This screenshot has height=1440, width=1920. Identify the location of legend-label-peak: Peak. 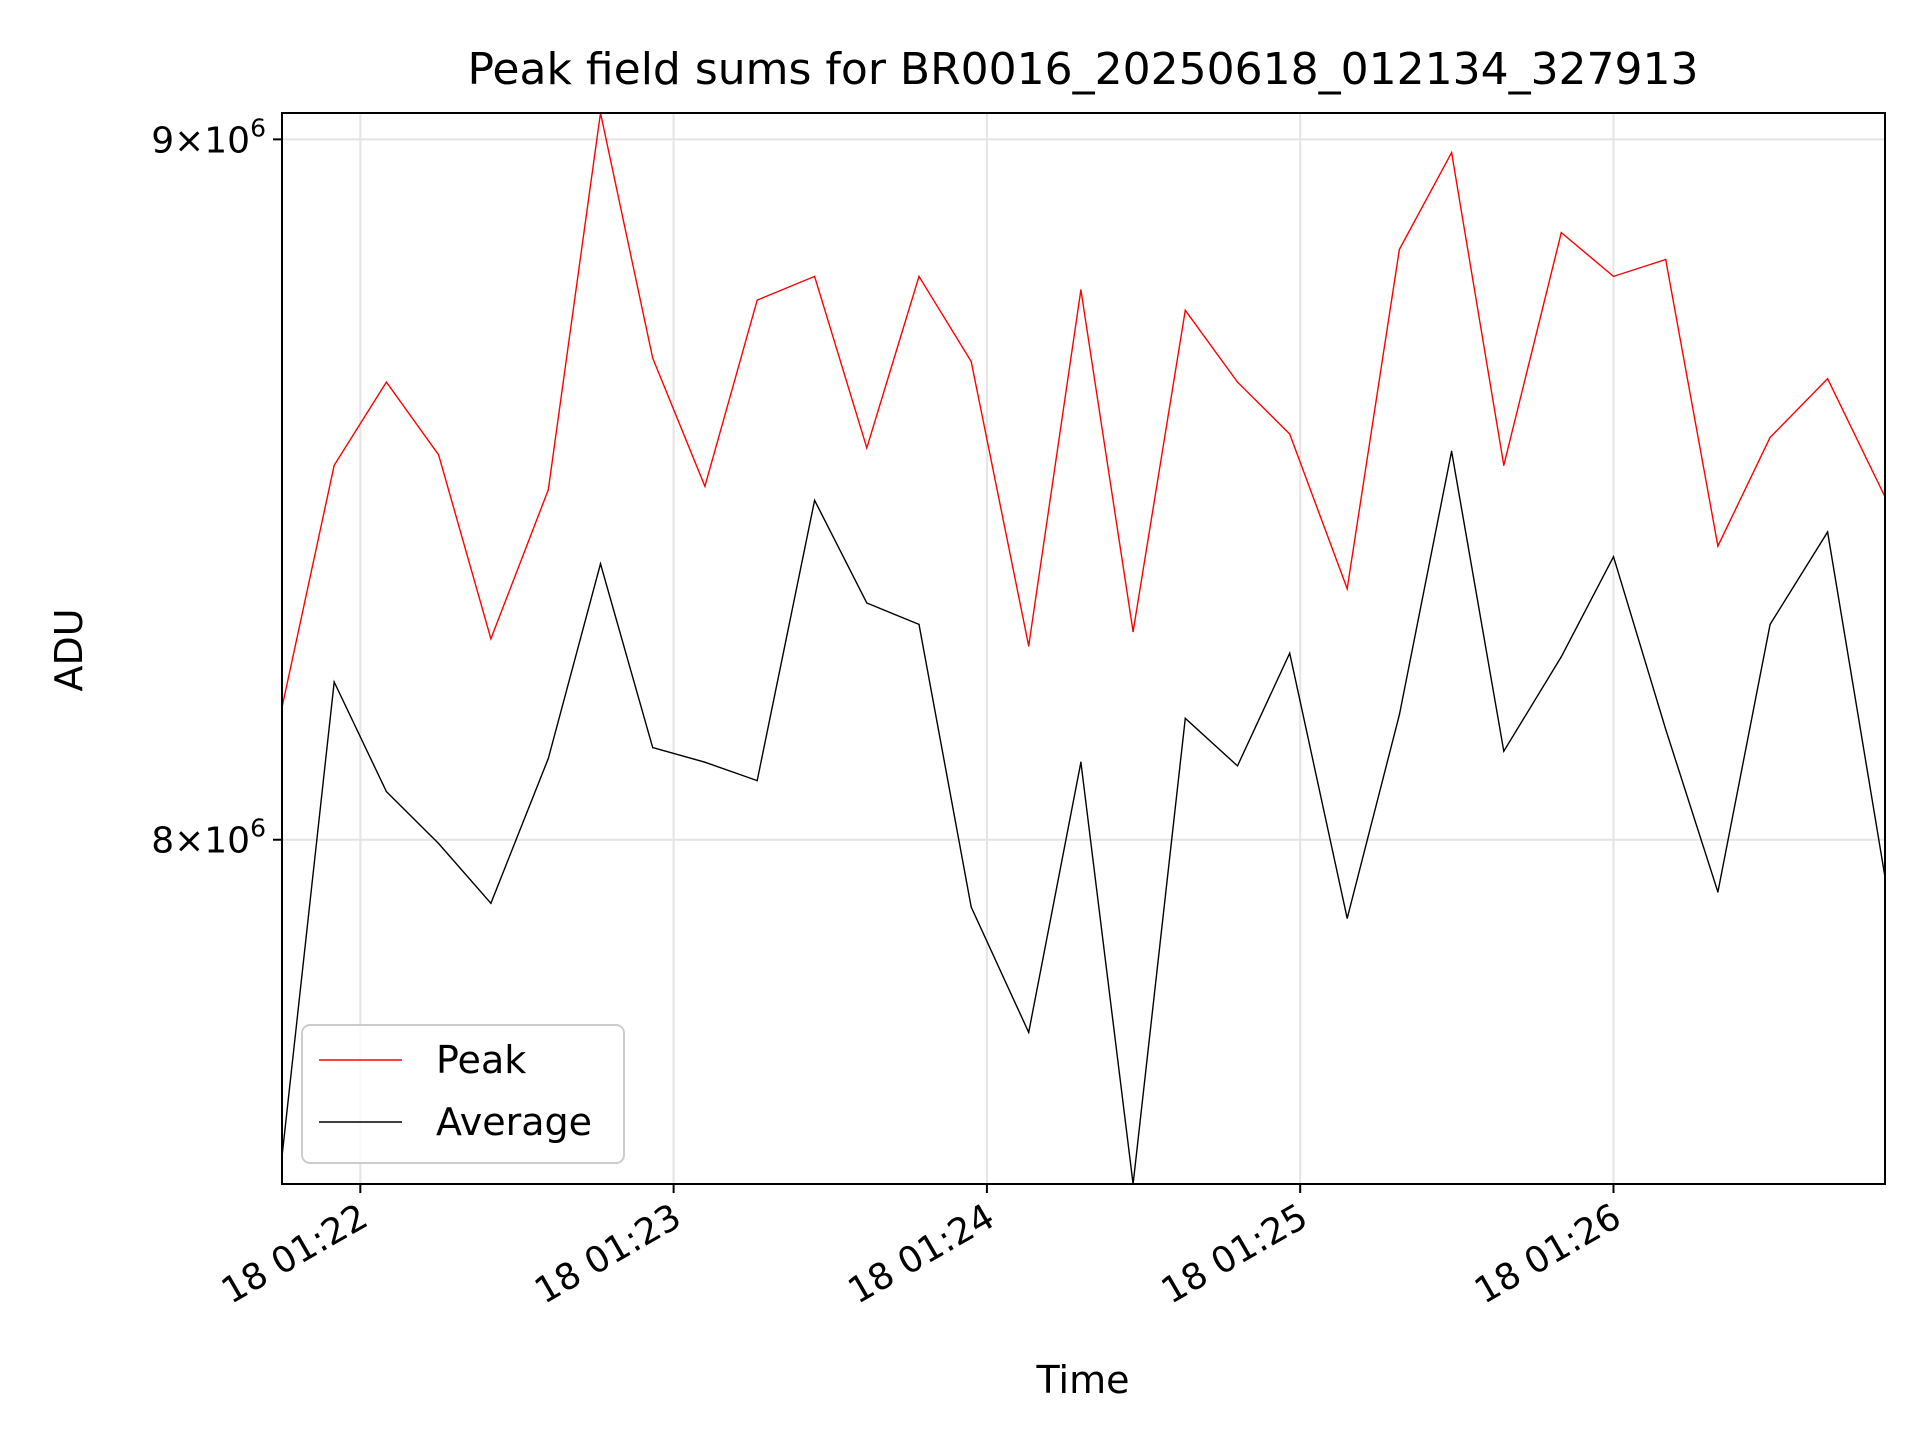
(481, 1060).